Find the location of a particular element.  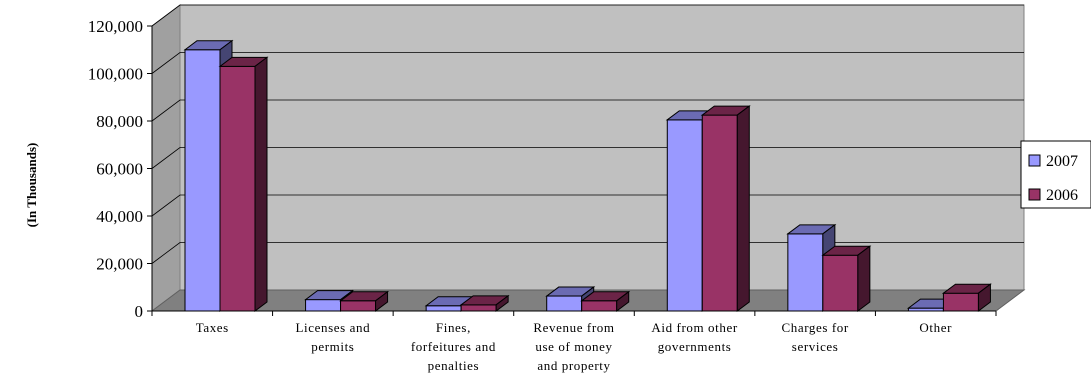

legend-label: 2006 is located at coordinates (1062, 195).